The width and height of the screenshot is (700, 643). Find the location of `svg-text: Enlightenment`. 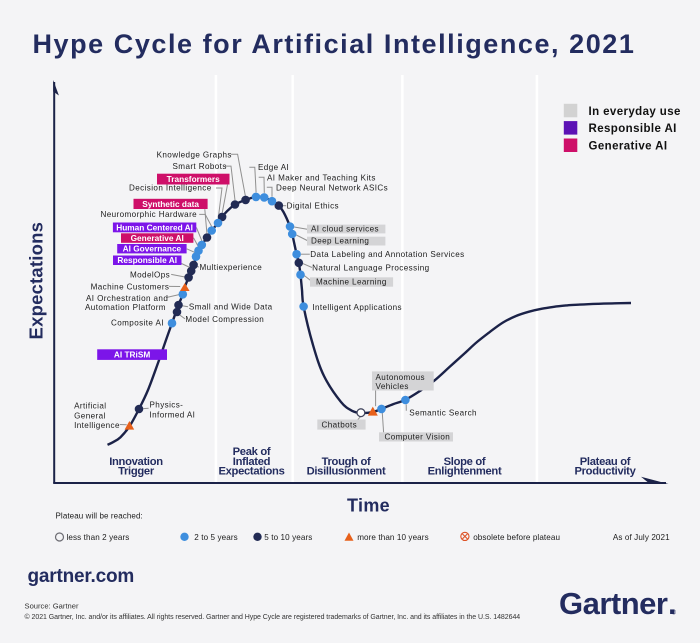

svg-text: Enlightenment is located at coordinates (465, 472).